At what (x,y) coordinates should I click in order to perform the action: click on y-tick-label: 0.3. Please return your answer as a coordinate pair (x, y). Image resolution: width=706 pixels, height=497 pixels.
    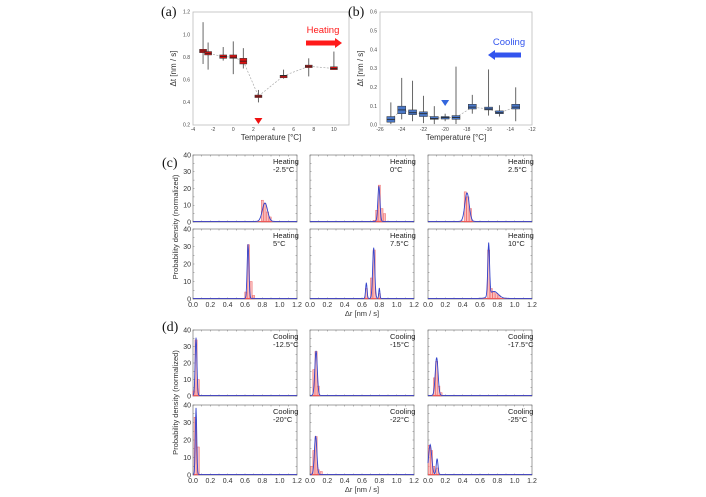
    Looking at the image, I should click on (373, 69).